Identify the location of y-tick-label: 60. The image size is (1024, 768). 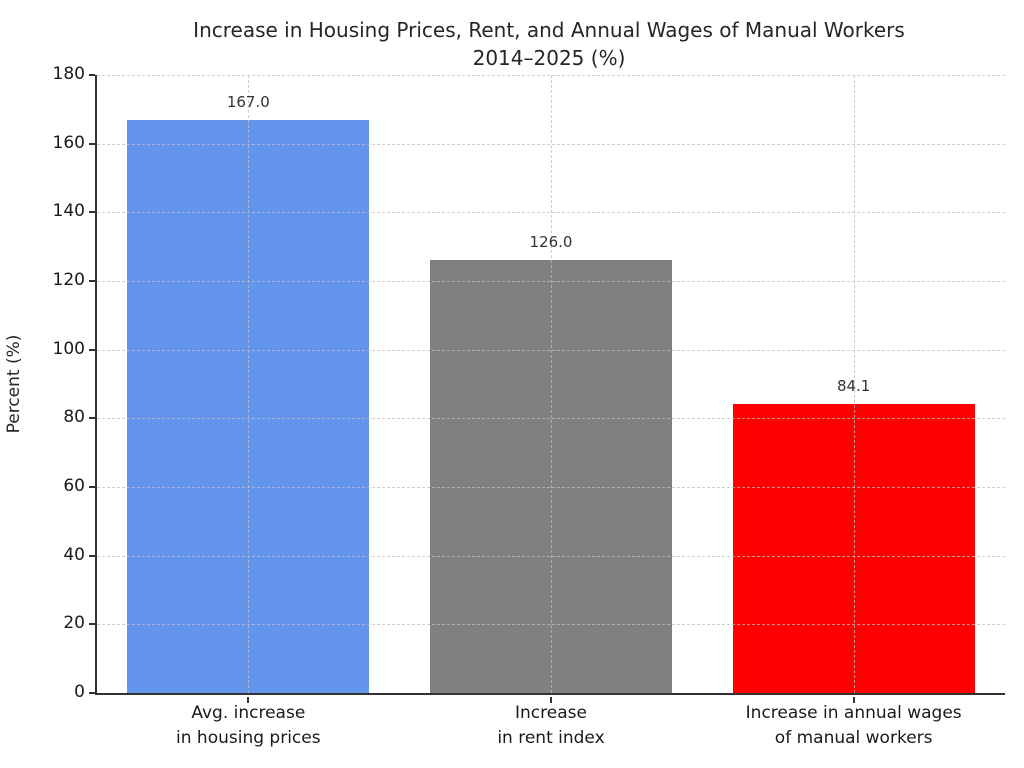
(74, 486).